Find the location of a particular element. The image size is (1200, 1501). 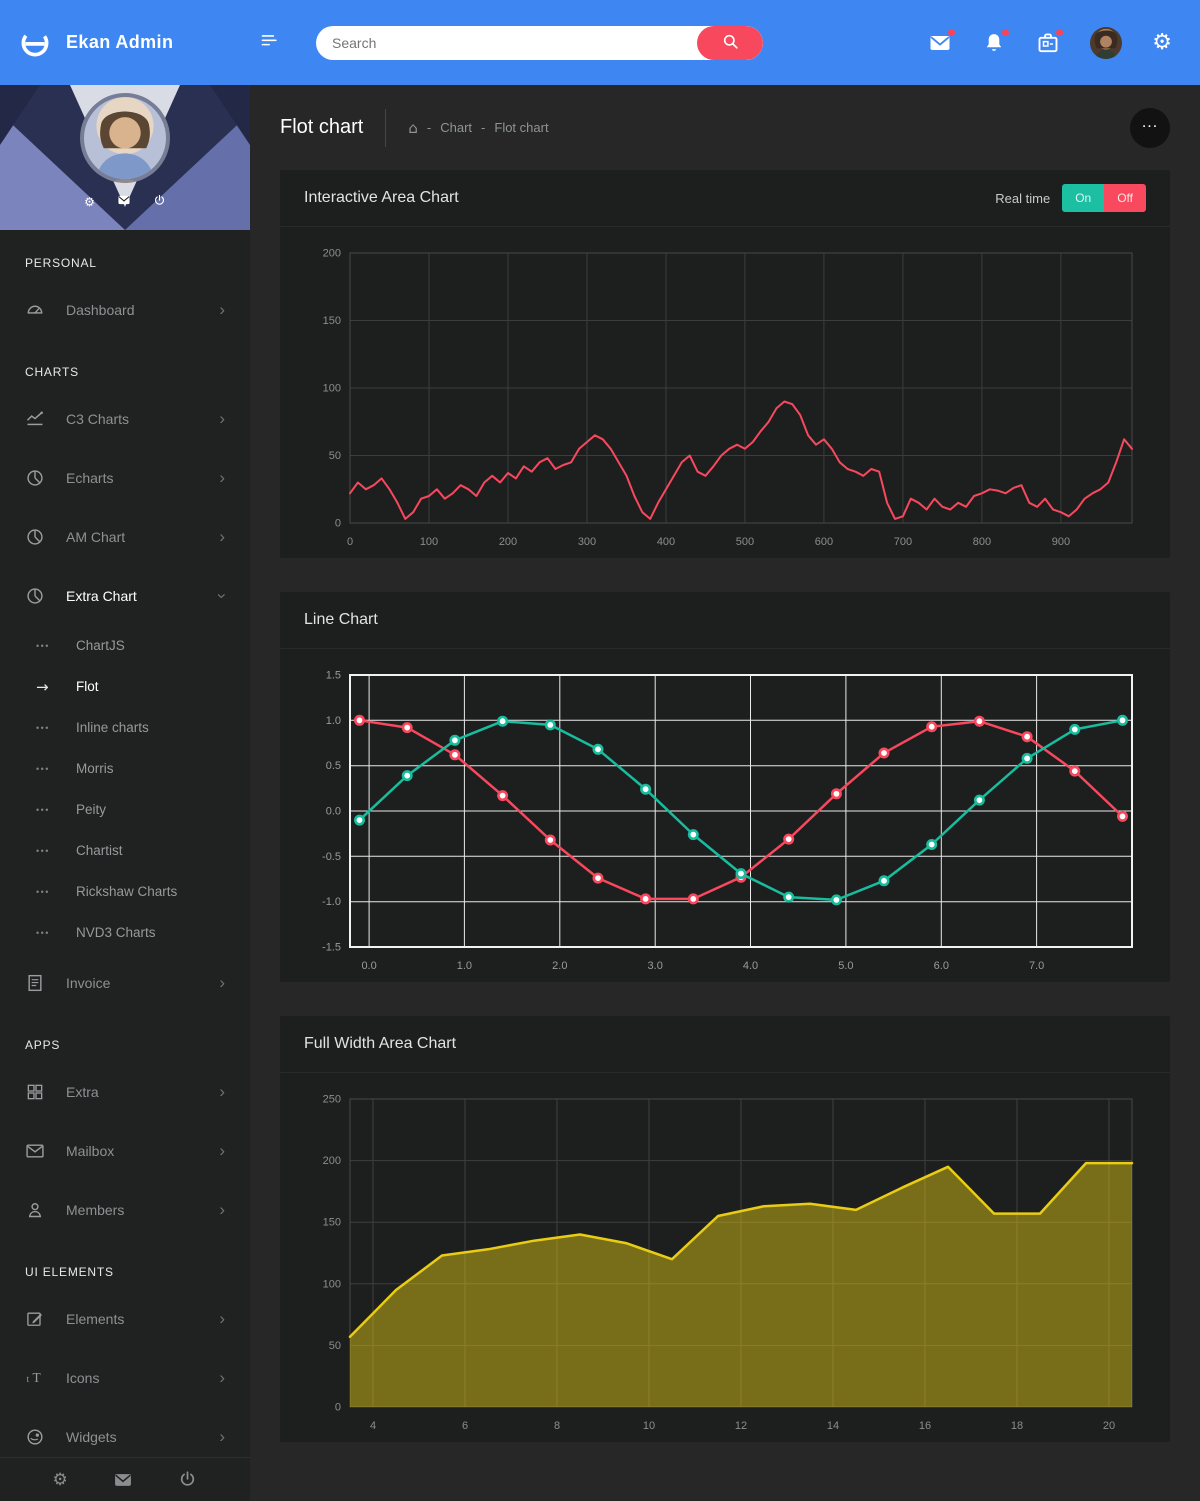

brand: Ekan Admin is located at coordinates (125, 43).